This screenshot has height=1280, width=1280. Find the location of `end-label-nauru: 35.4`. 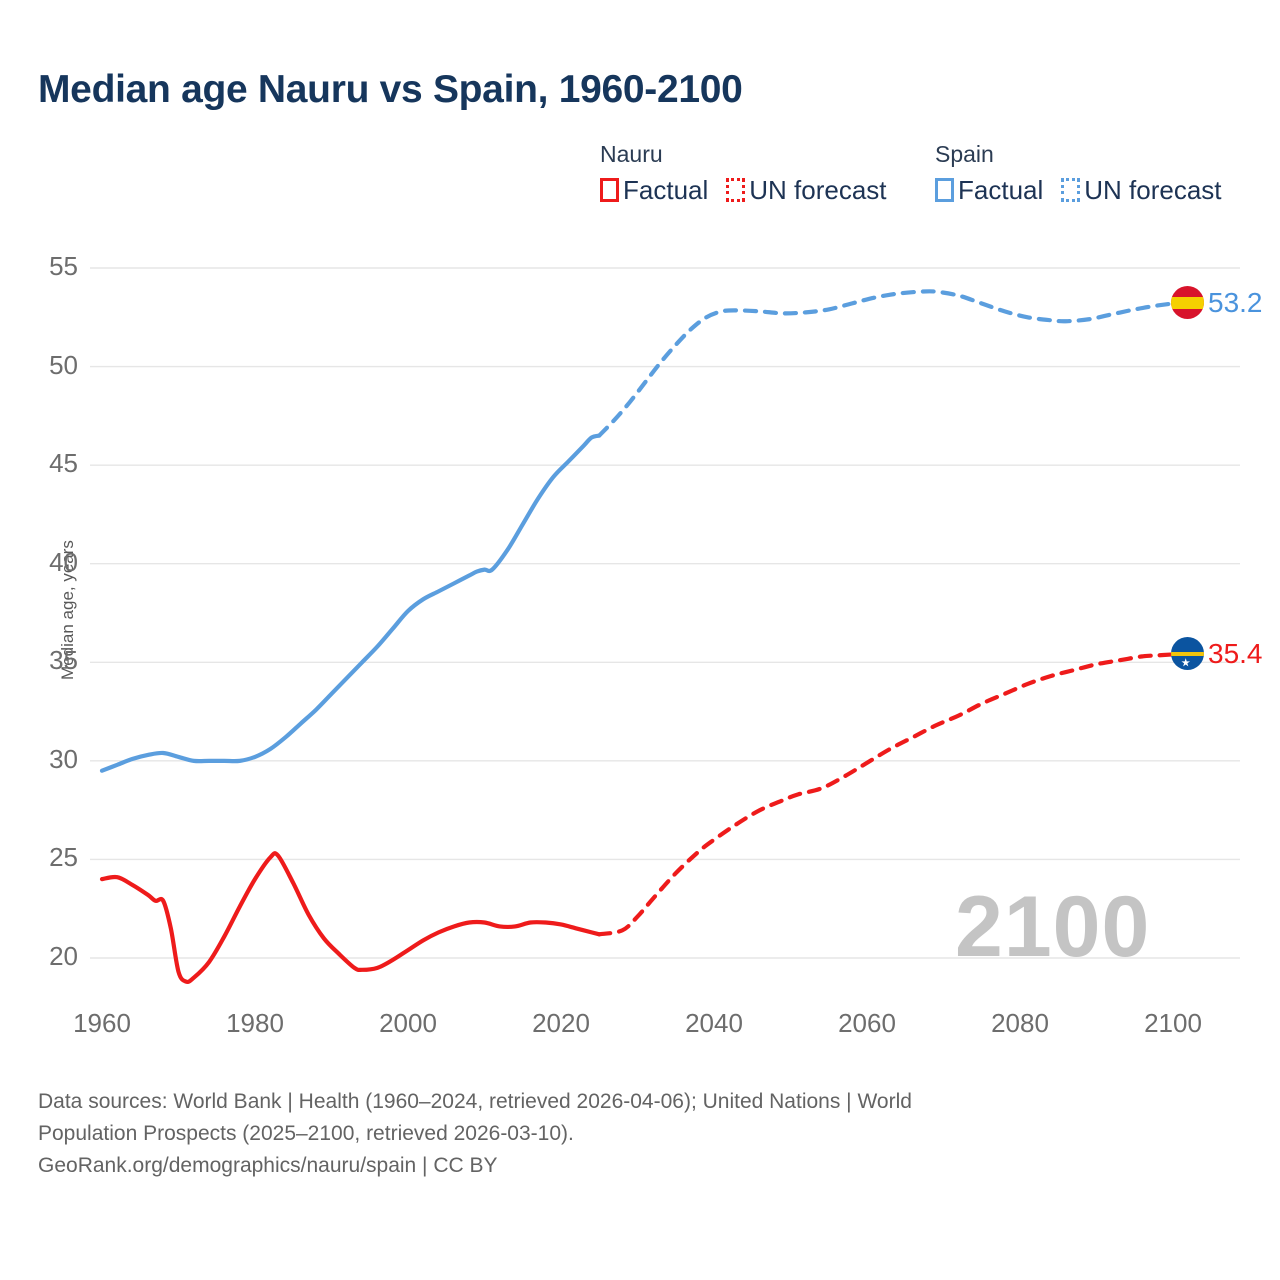

end-label-nauru: 35.4 is located at coordinates (1217, 654).